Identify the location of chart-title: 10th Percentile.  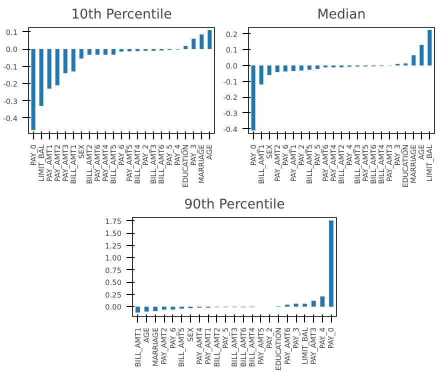
(121, 15).